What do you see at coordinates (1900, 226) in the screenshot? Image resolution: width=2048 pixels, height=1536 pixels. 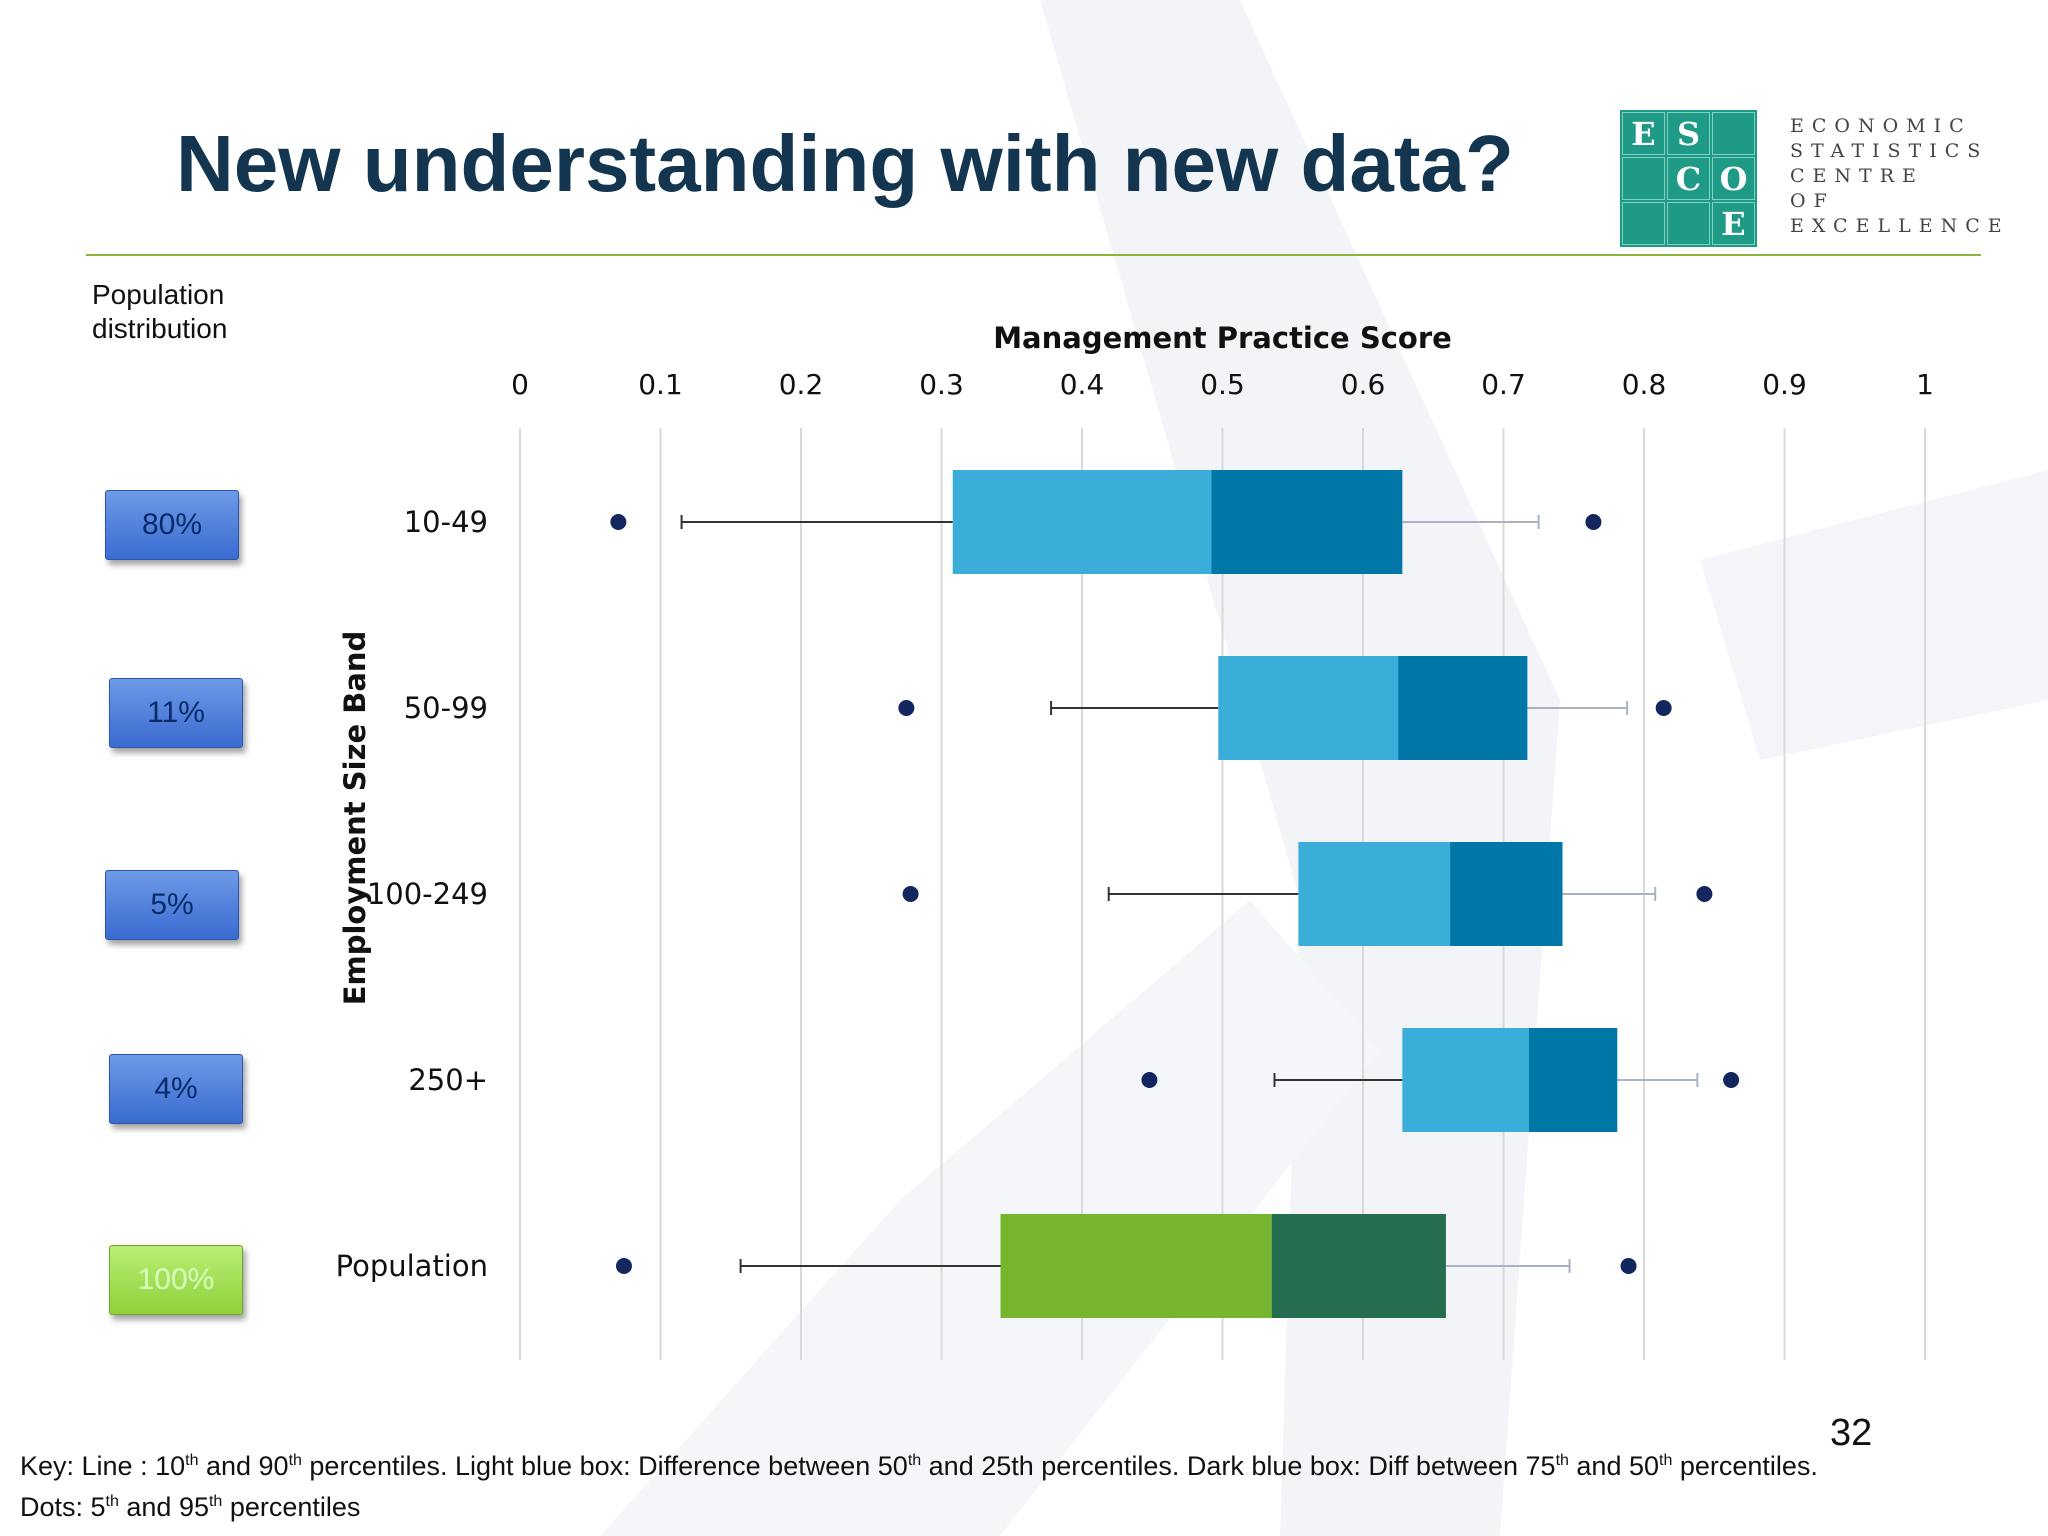 I see `logo-line: EXCELLENCE` at bounding box center [1900, 226].